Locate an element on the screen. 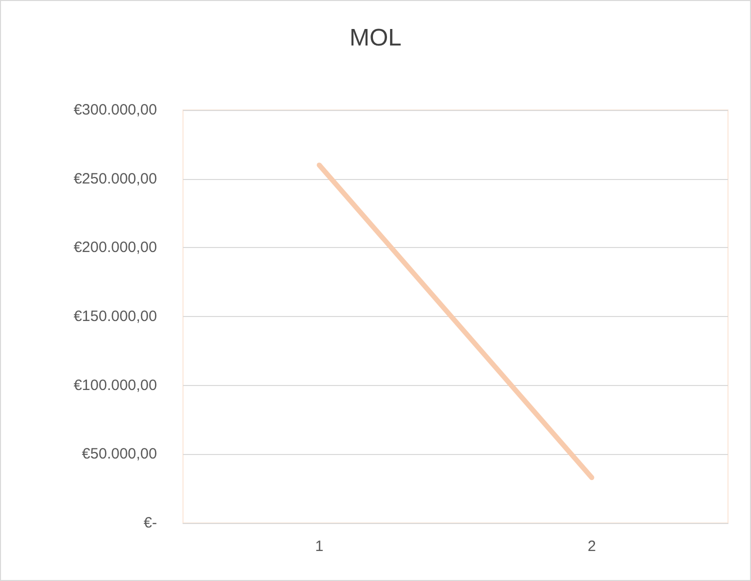 The height and width of the screenshot is (581, 751). y-tick-label: €- is located at coordinates (150, 523).